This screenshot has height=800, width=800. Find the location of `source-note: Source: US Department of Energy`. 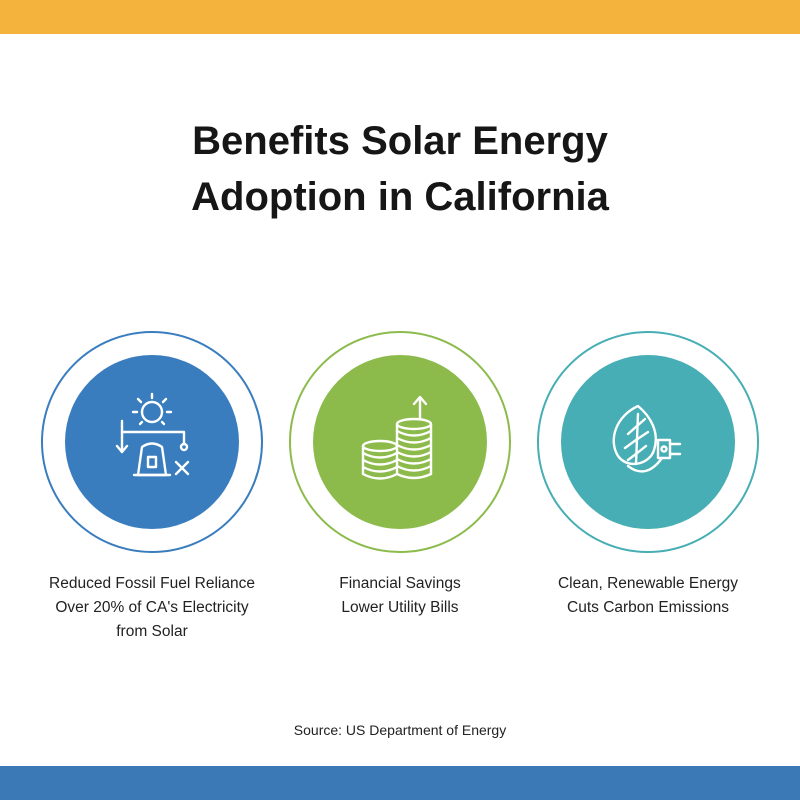

source-note: Source: US Department of Energy is located at coordinates (400, 730).